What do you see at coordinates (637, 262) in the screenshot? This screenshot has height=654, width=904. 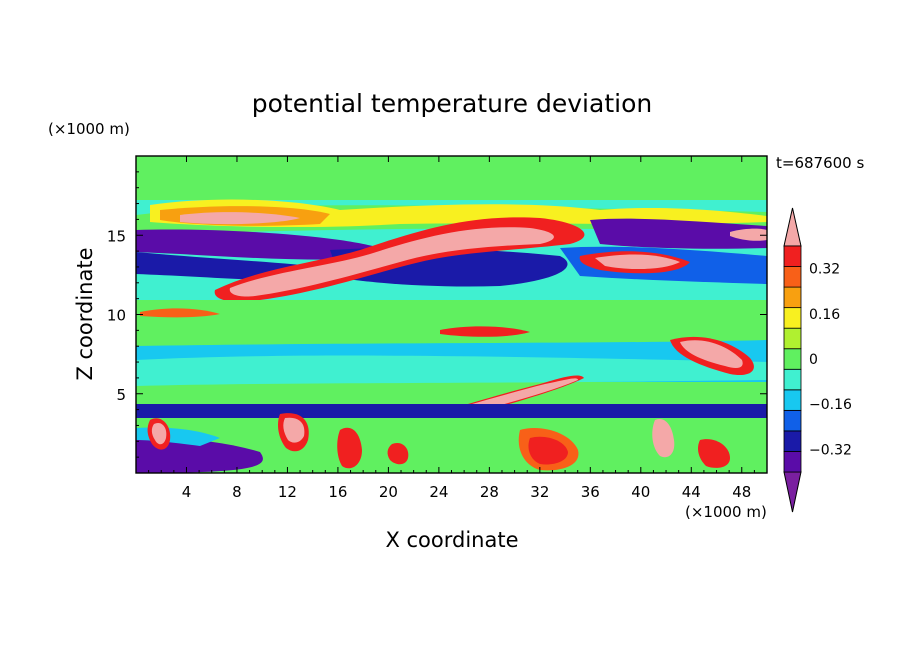 I see `right-band-pink` at bounding box center [637, 262].